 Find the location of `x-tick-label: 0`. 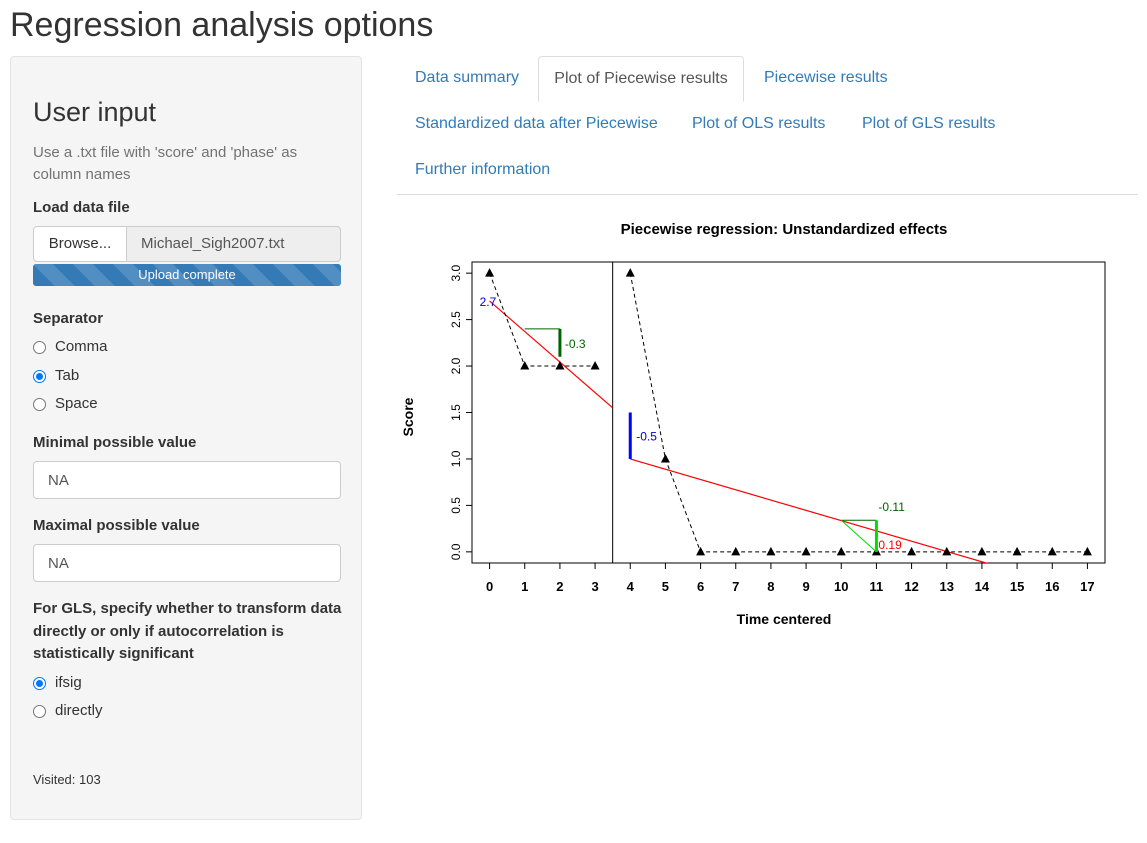

x-tick-label: 0 is located at coordinates (489, 586).